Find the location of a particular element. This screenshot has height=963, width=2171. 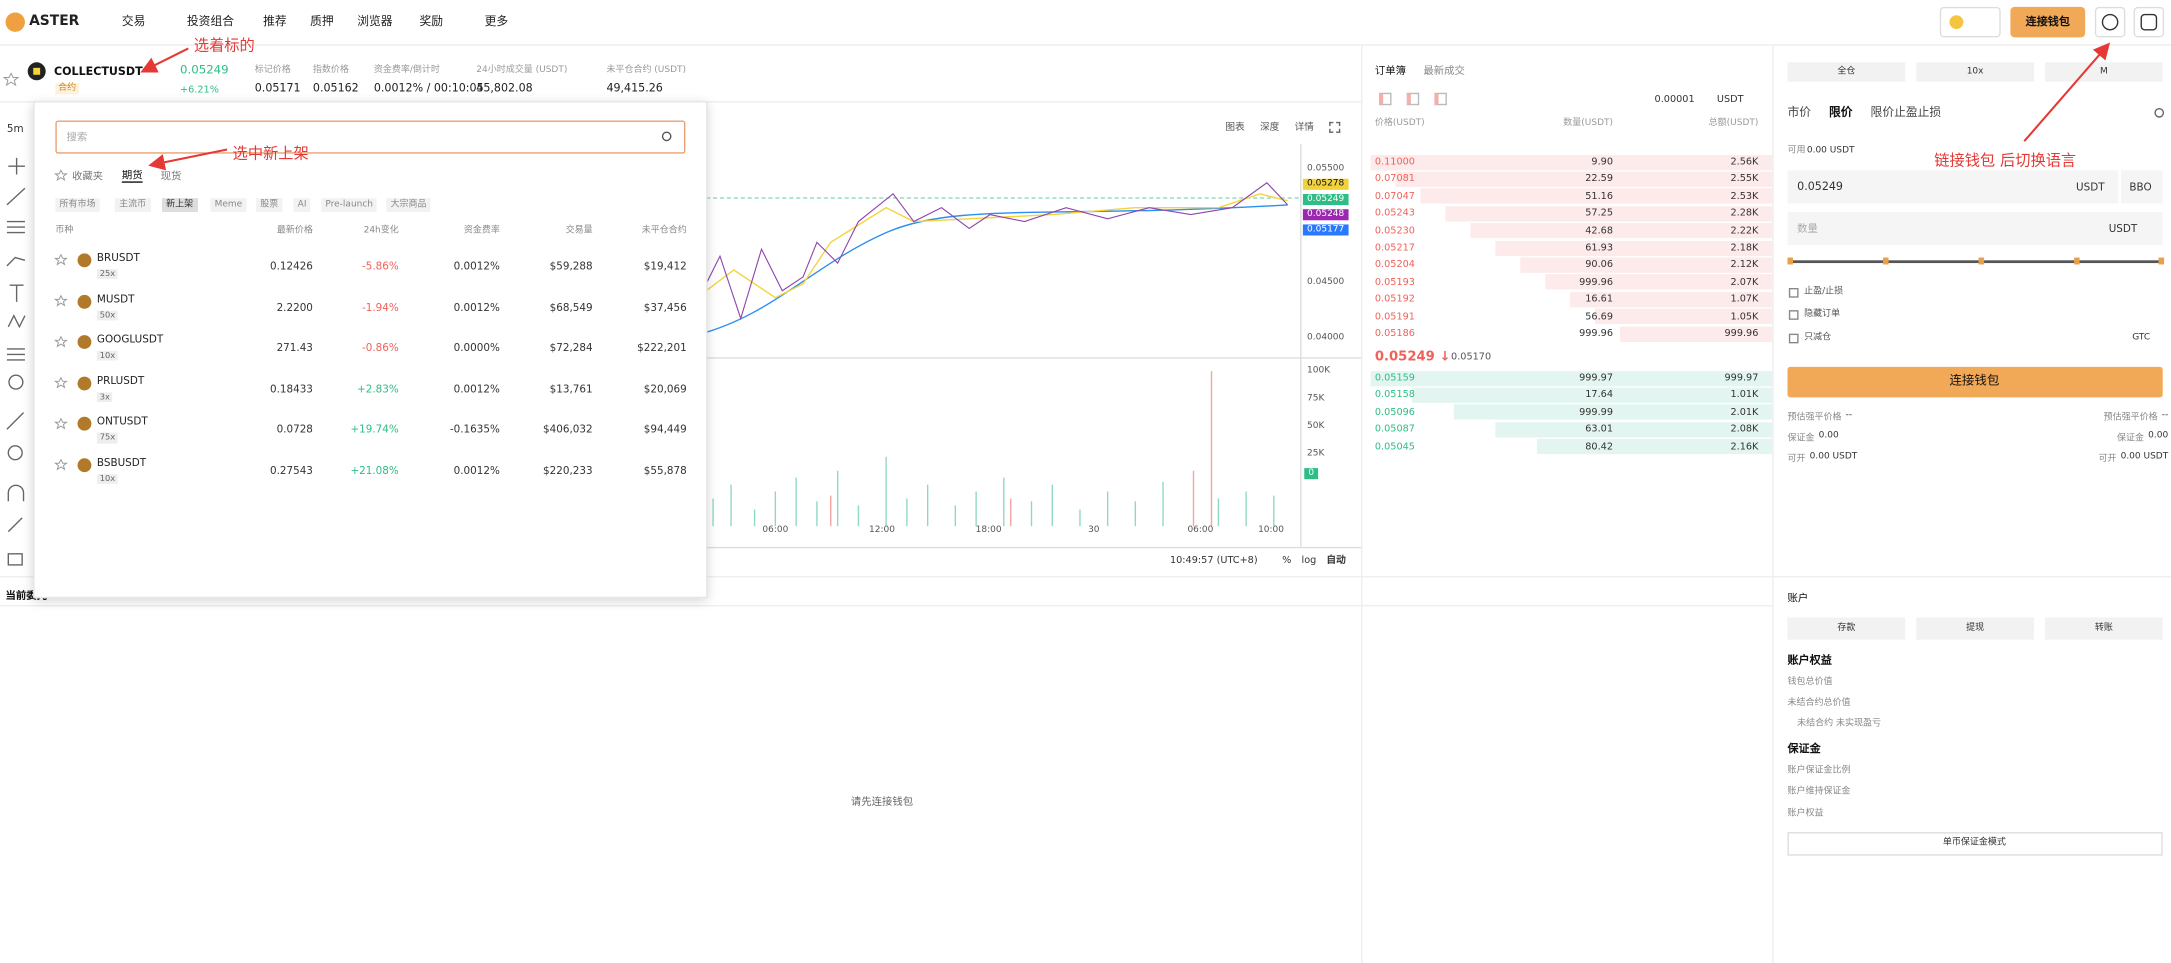

chart-option: % is located at coordinates (1287, 560).